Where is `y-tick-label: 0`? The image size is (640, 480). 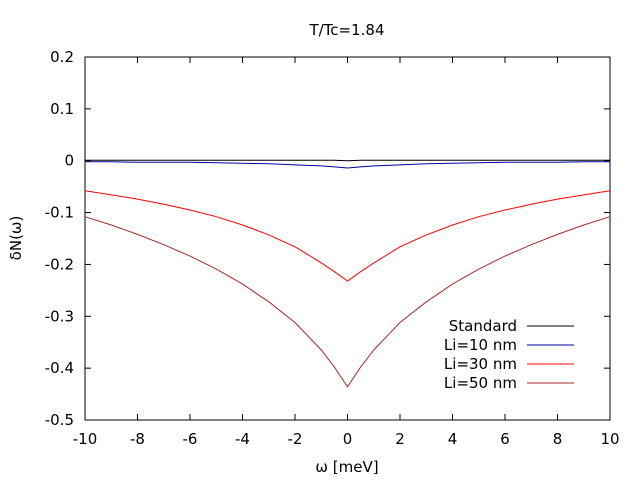 y-tick-label: 0 is located at coordinates (69, 161).